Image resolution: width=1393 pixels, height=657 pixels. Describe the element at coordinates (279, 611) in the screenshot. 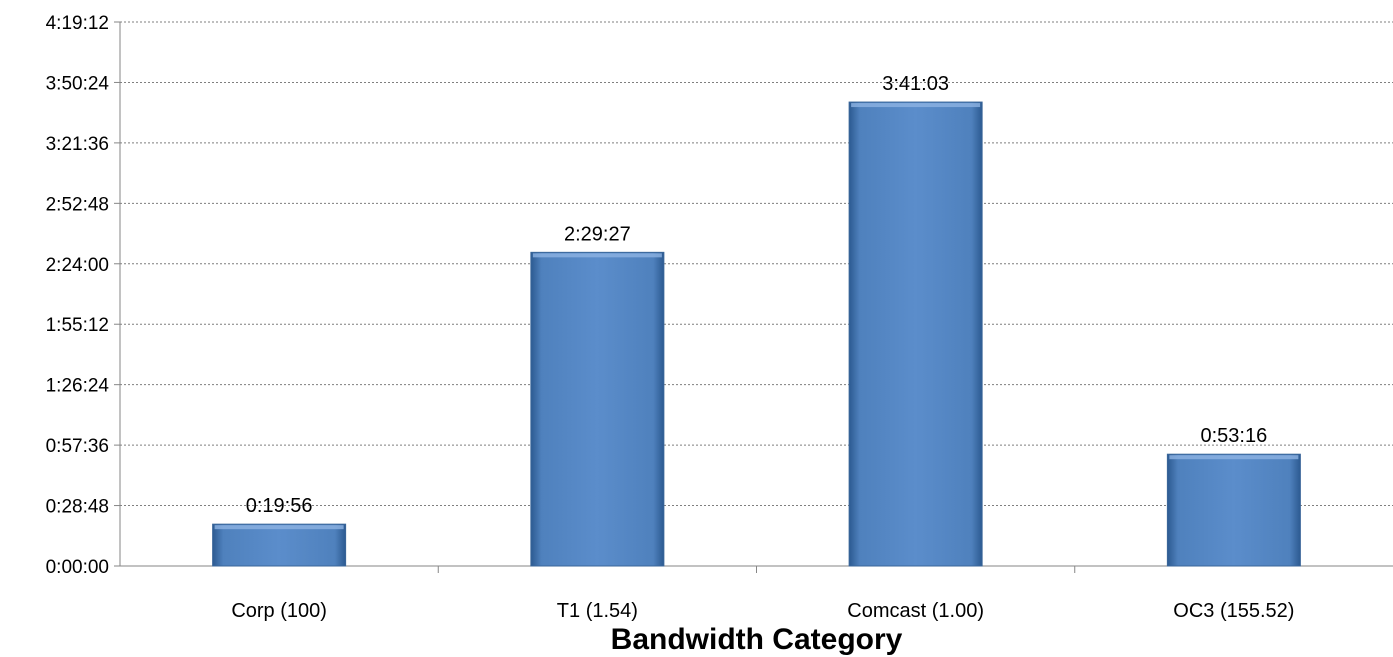

I see `category-label: Corp (100)` at that location.